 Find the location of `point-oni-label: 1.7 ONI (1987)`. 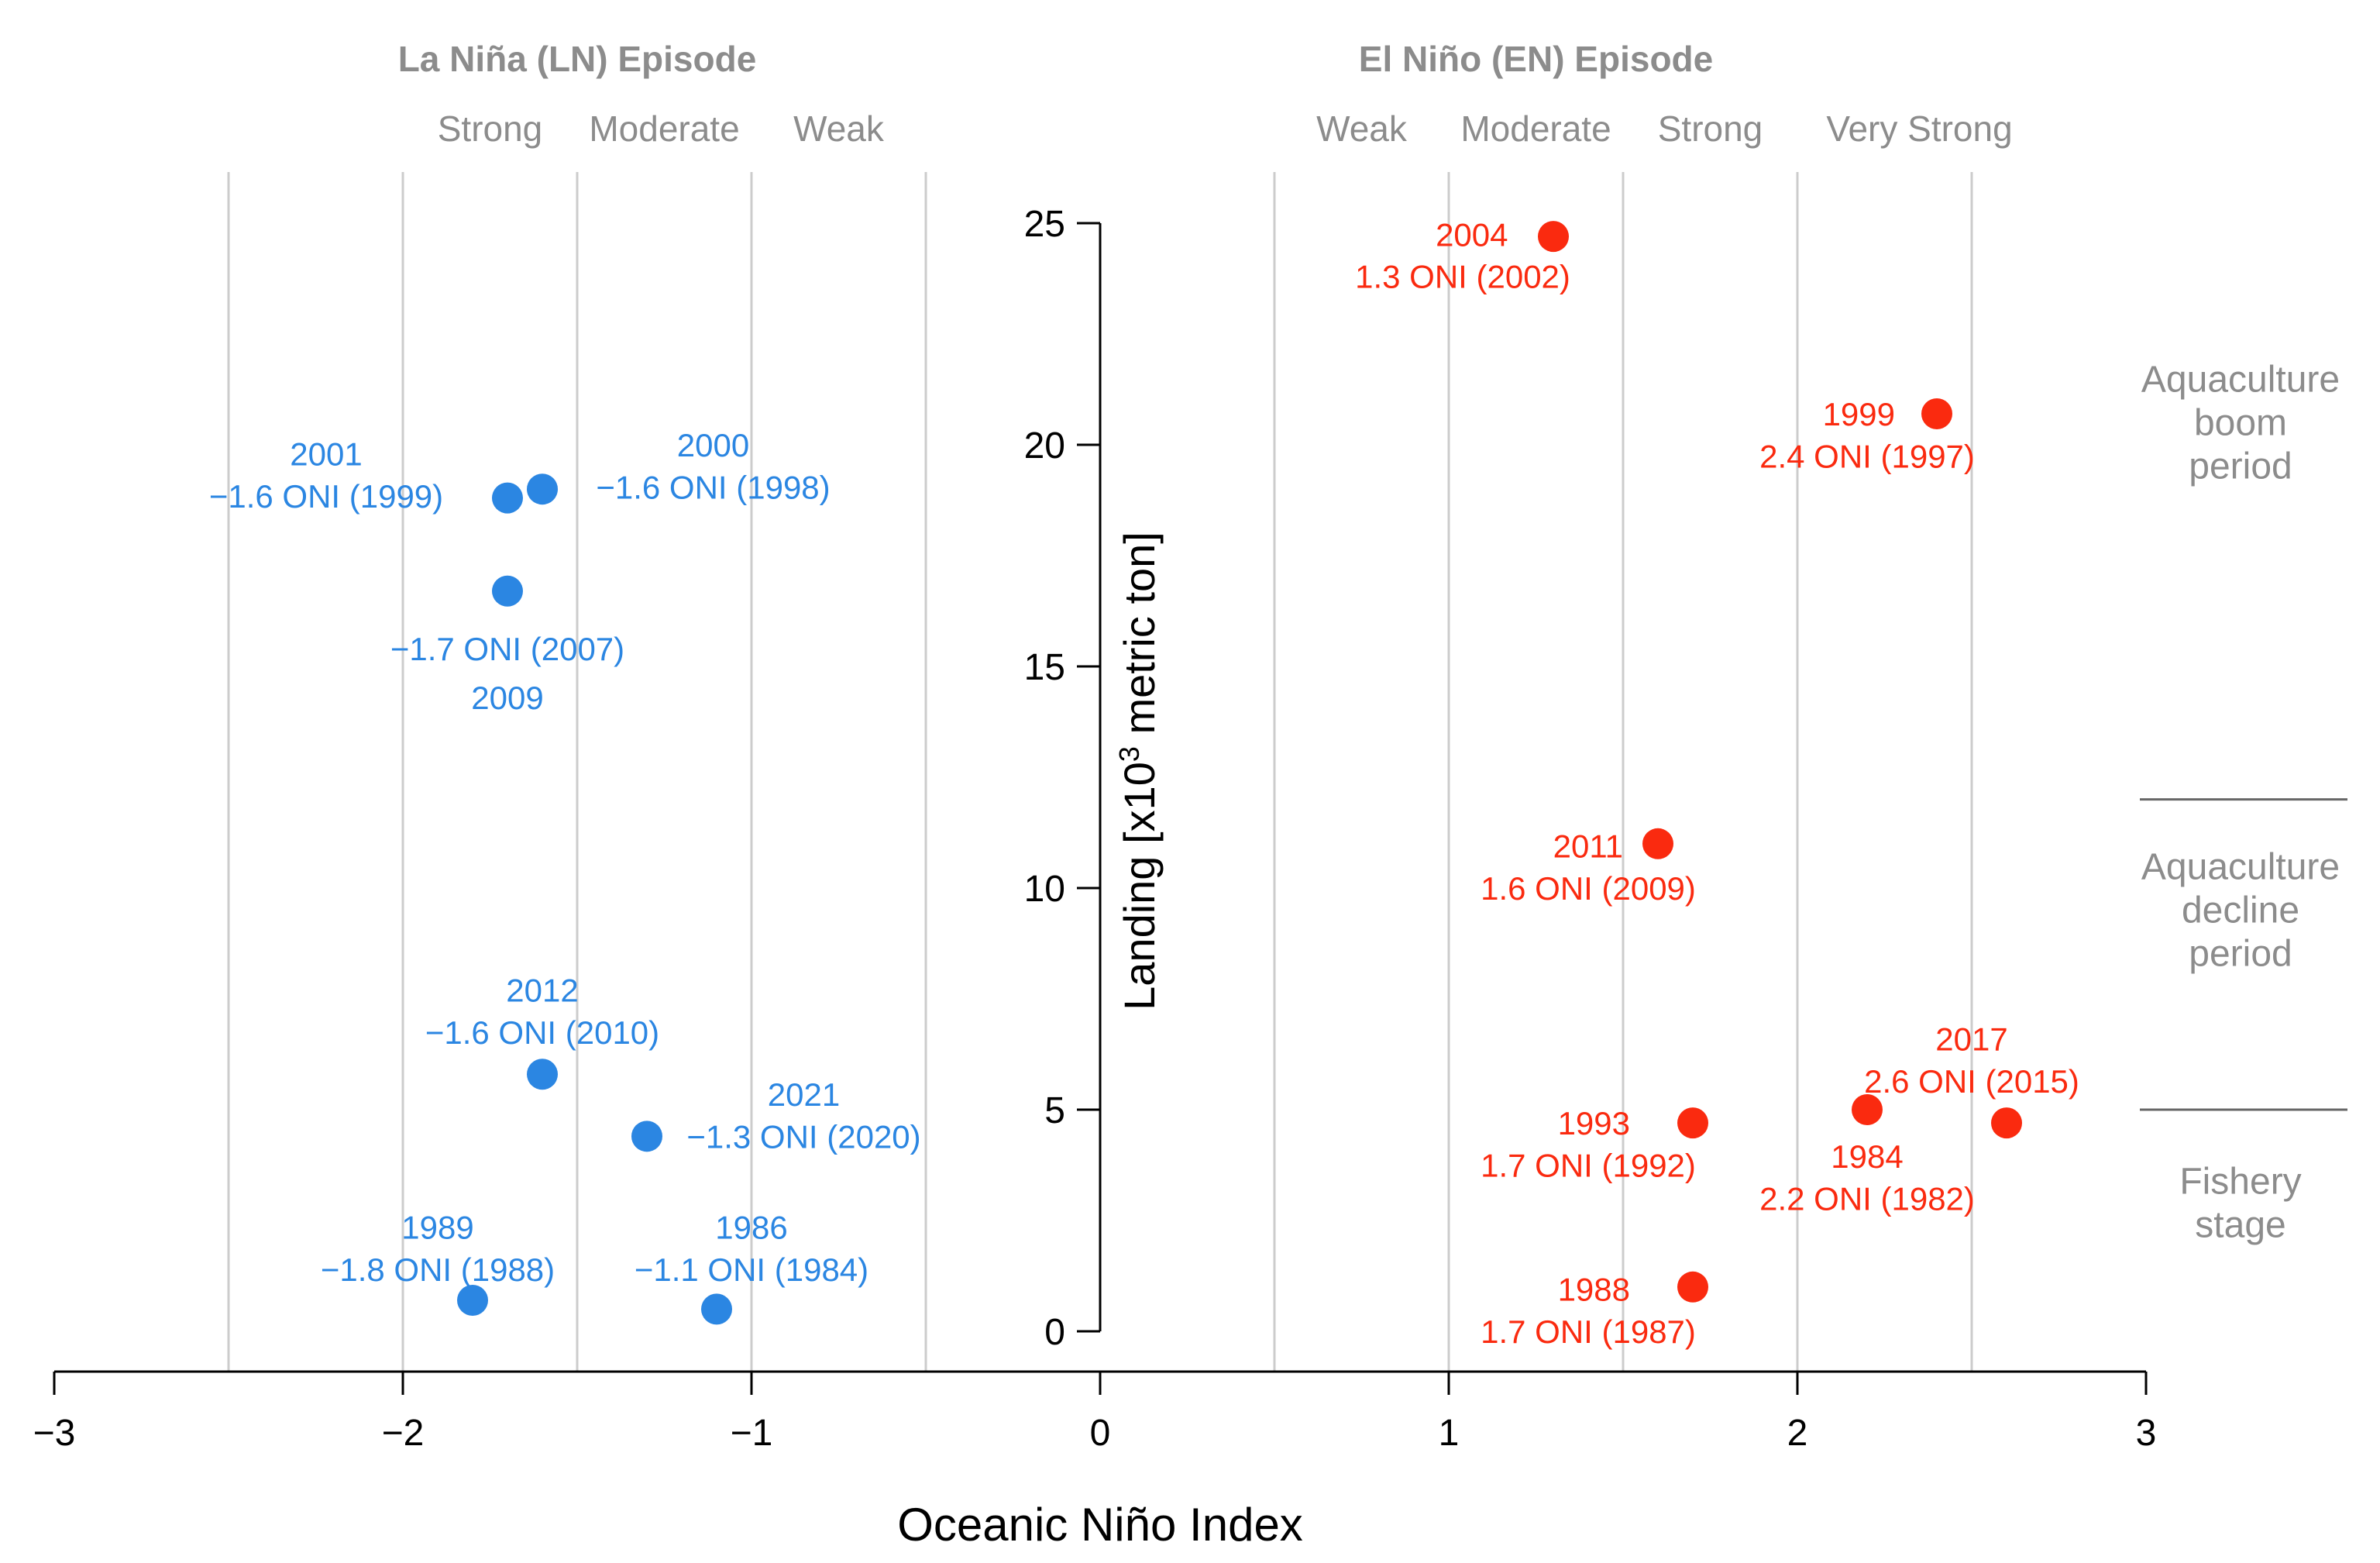

point-oni-label: 1.7 ONI (1987) is located at coordinates (1588, 1331).